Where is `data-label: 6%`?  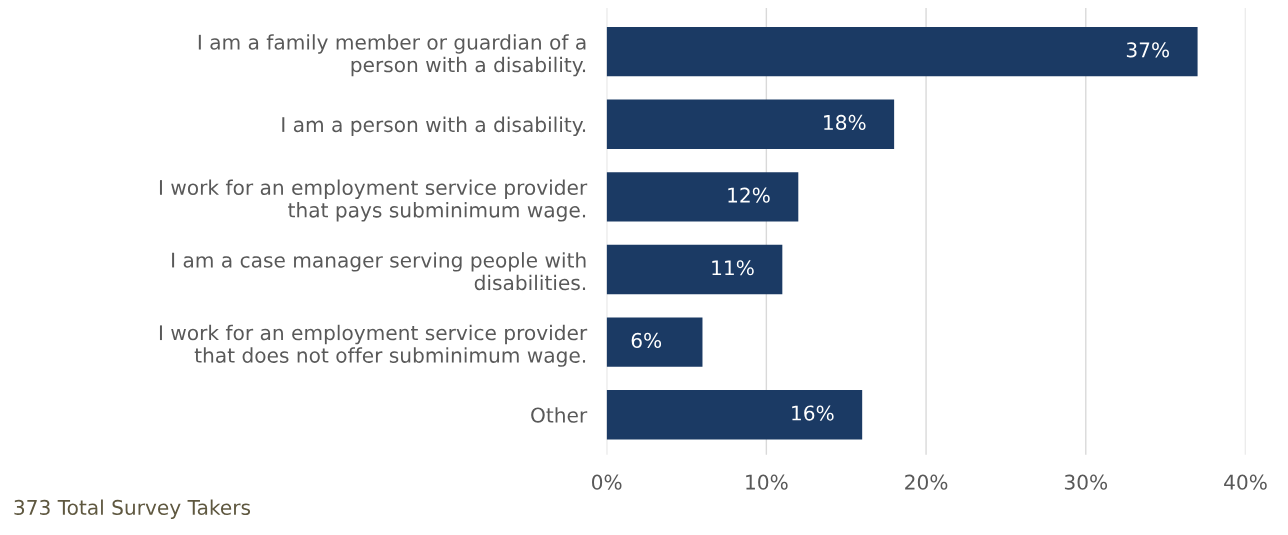 data-label: 6% is located at coordinates (646, 340).